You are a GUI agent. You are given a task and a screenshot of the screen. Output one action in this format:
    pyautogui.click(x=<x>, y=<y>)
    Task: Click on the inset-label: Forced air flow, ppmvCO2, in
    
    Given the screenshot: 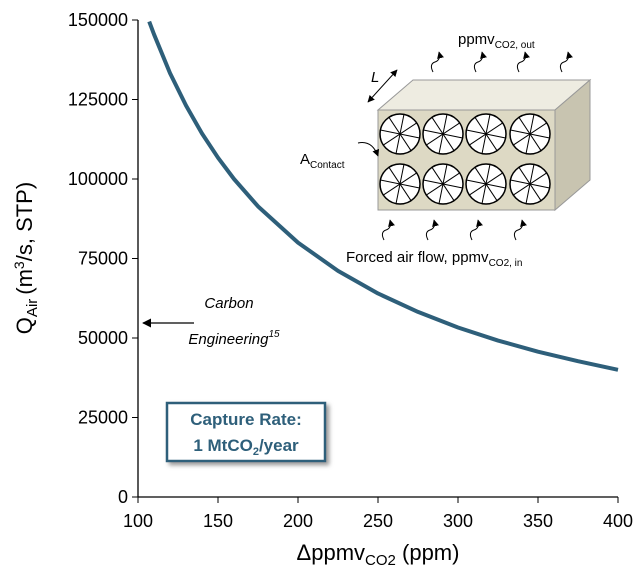 What is the action you would take?
    pyautogui.click(x=434, y=259)
    